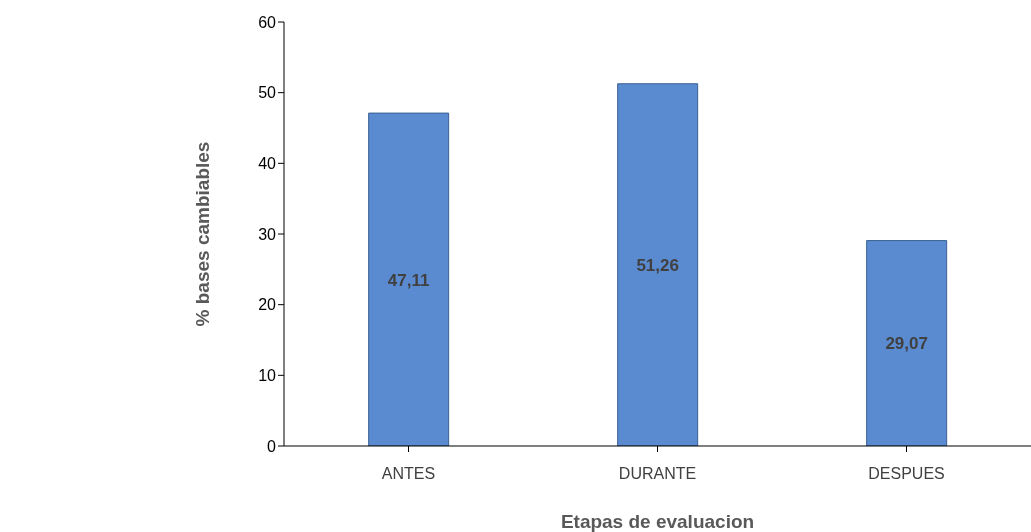 Image resolution: width=1031 pixels, height=532 pixels. Describe the element at coordinates (408, 474) in the screenshot. I see `x-tick-label: ANTES` at that location.